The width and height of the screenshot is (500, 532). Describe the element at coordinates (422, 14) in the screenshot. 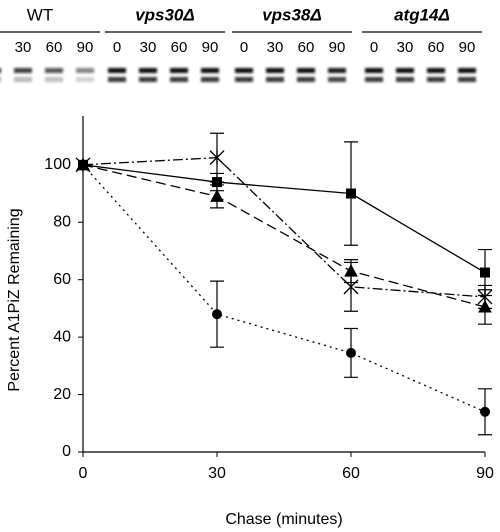

I see `strain-label: atg14Δ` at that location.